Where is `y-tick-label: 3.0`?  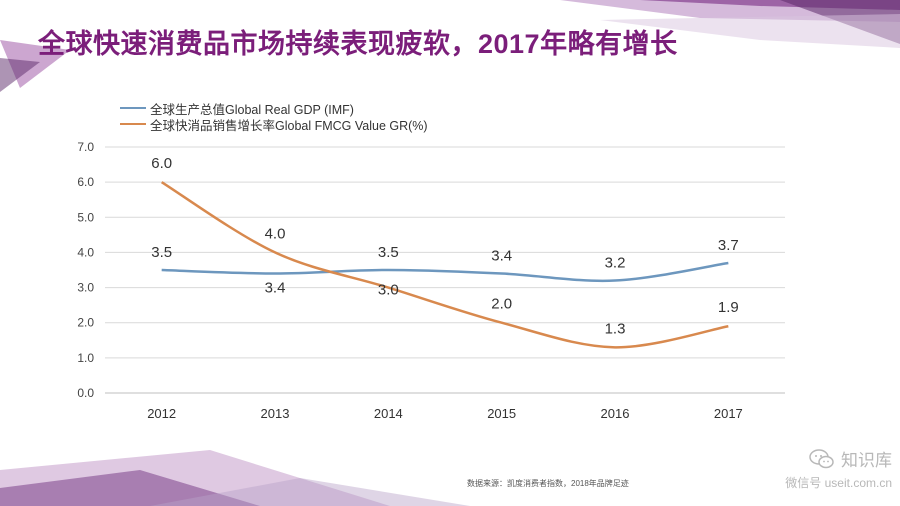
y-tick-label: 3.0 is located at coordinates (85, 288).